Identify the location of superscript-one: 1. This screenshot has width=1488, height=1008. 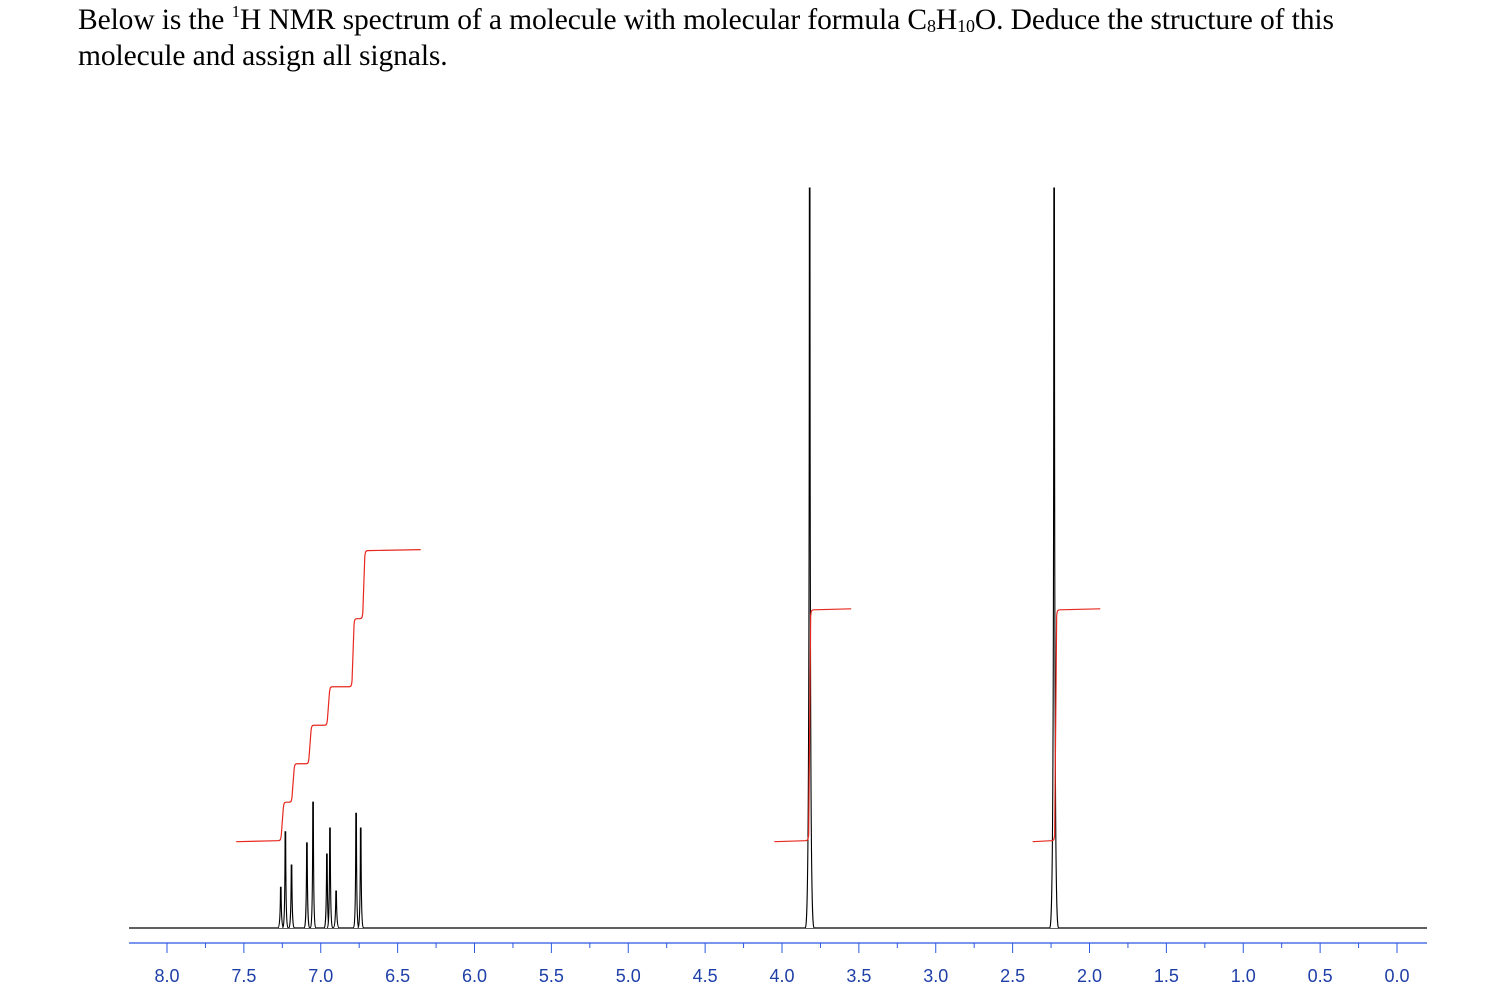
(236, 11).